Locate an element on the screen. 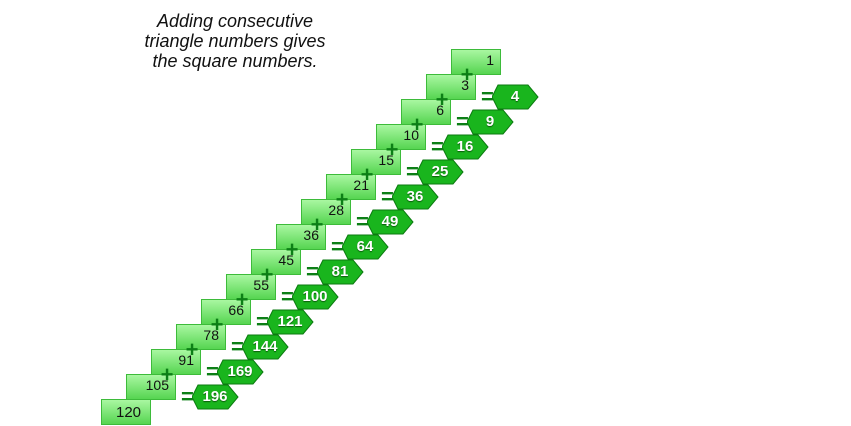 This screenshot has width=851, height=426. square-number-label: 100 is located at coordinates (315, 296).